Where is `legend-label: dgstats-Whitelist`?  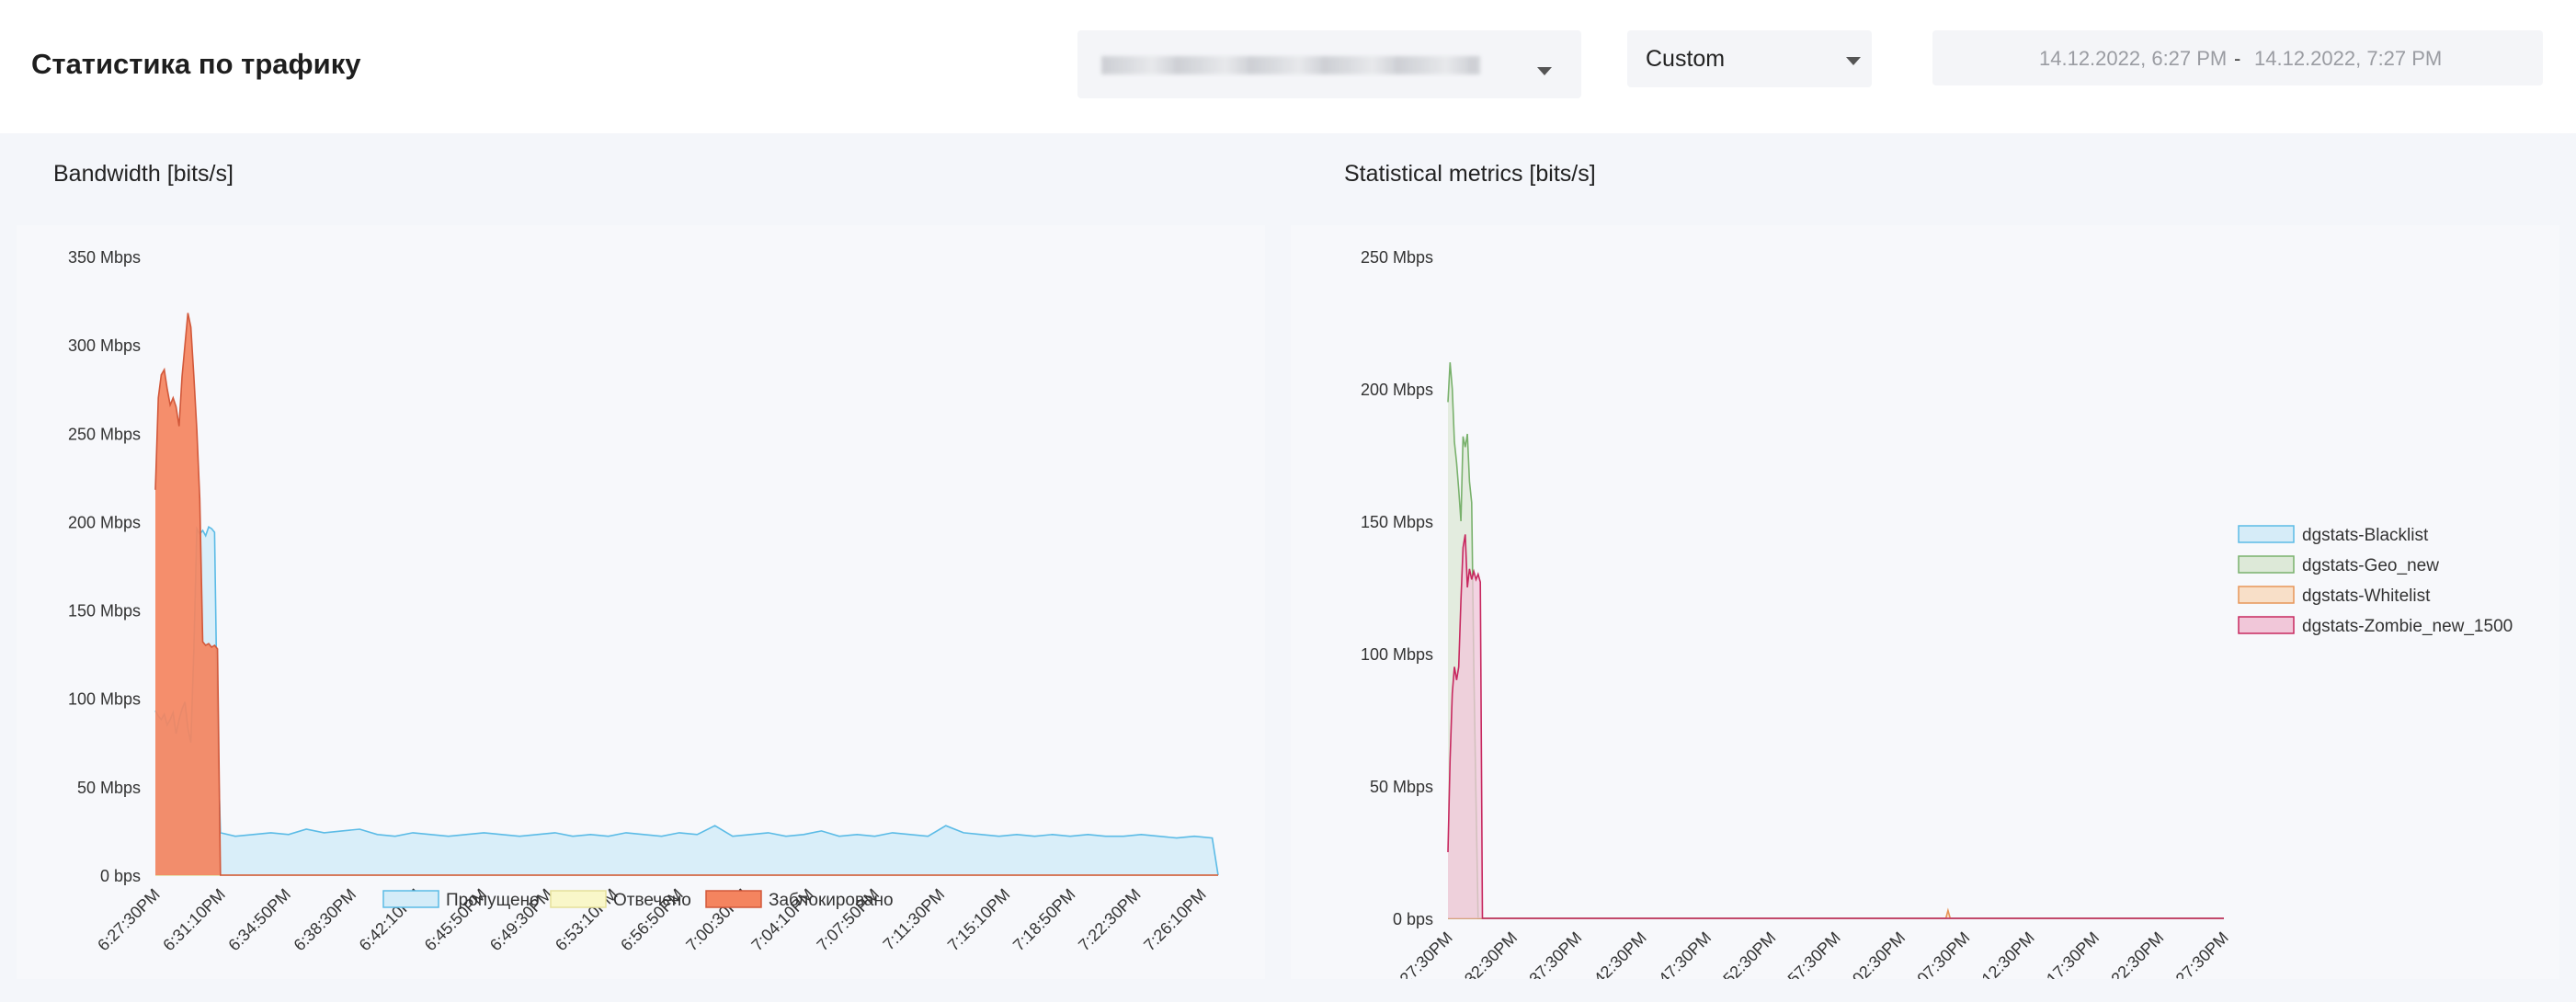
legend-label: dgstats-Whitelist is located at coordinates (2366, 596).